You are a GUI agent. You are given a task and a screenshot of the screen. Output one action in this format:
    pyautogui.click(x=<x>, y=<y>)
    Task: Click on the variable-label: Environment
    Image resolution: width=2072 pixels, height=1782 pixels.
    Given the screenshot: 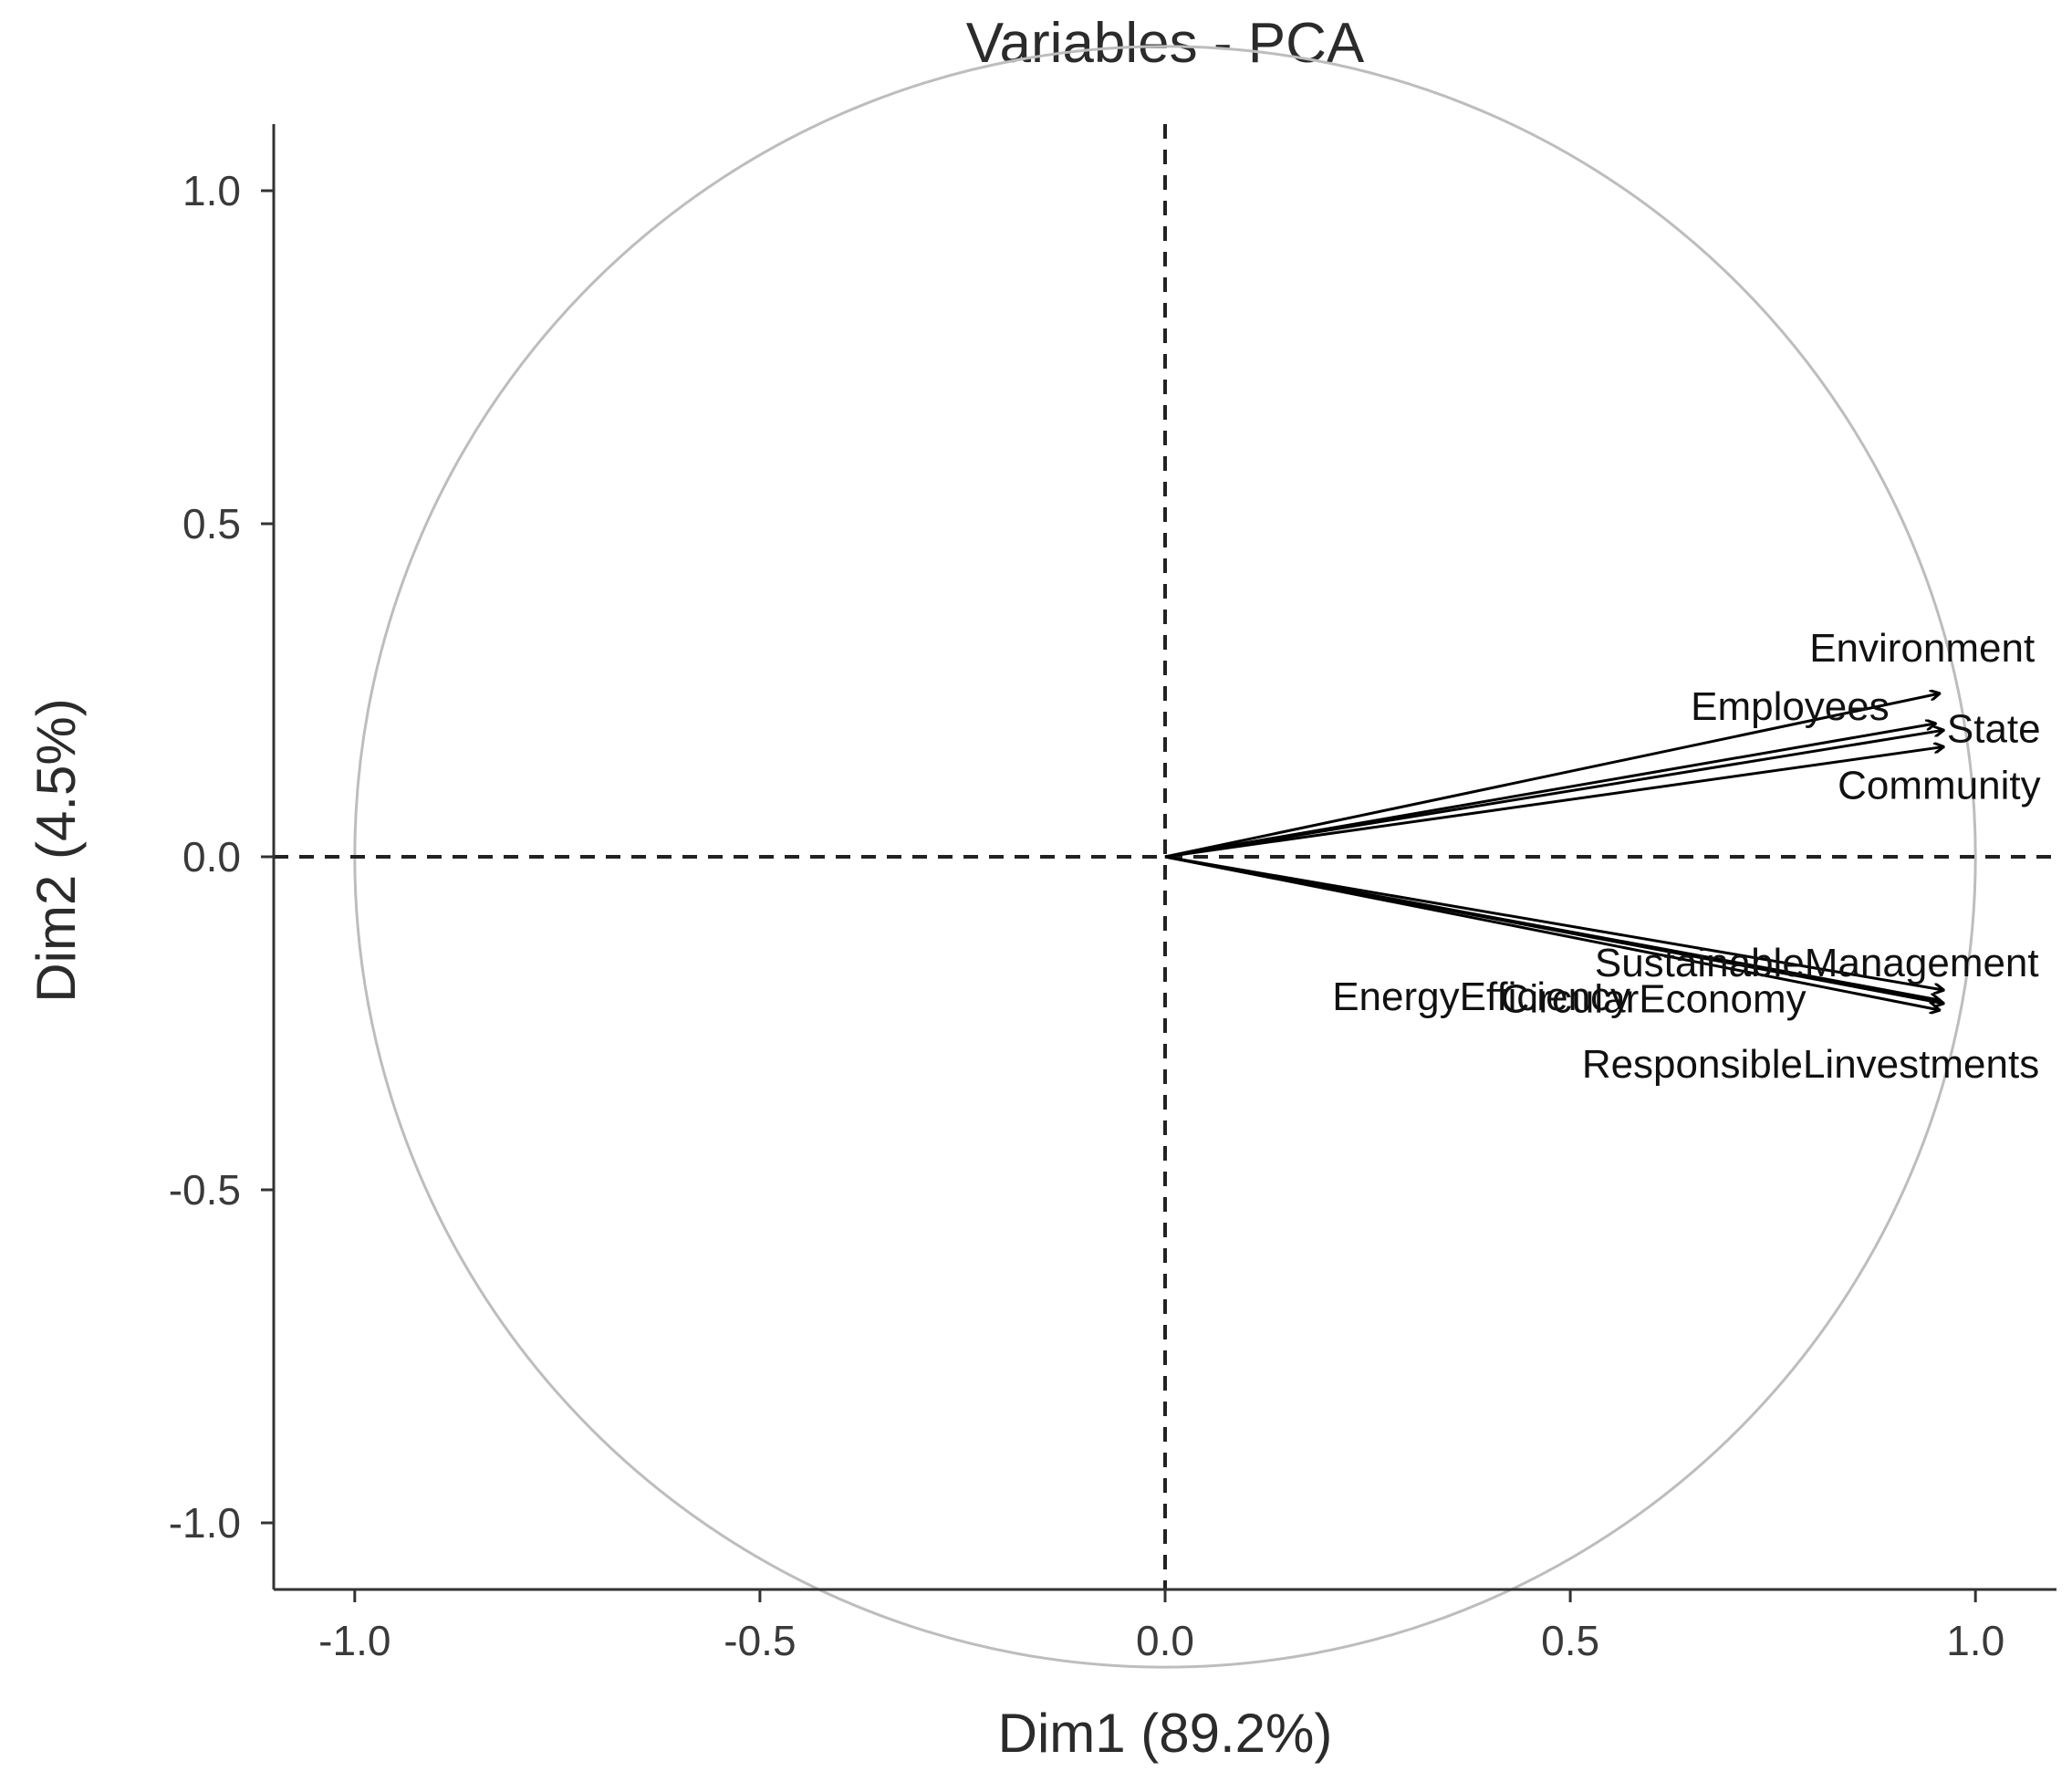 What is the action you would take?
    pyautogui.click(x=1922, y=649)
    